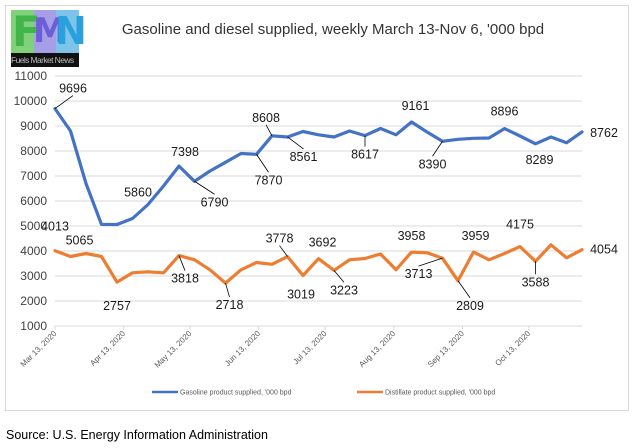  Describe the element at coordinates (55, 227) in the screenshot. I see `data-label: 4013` at that location.